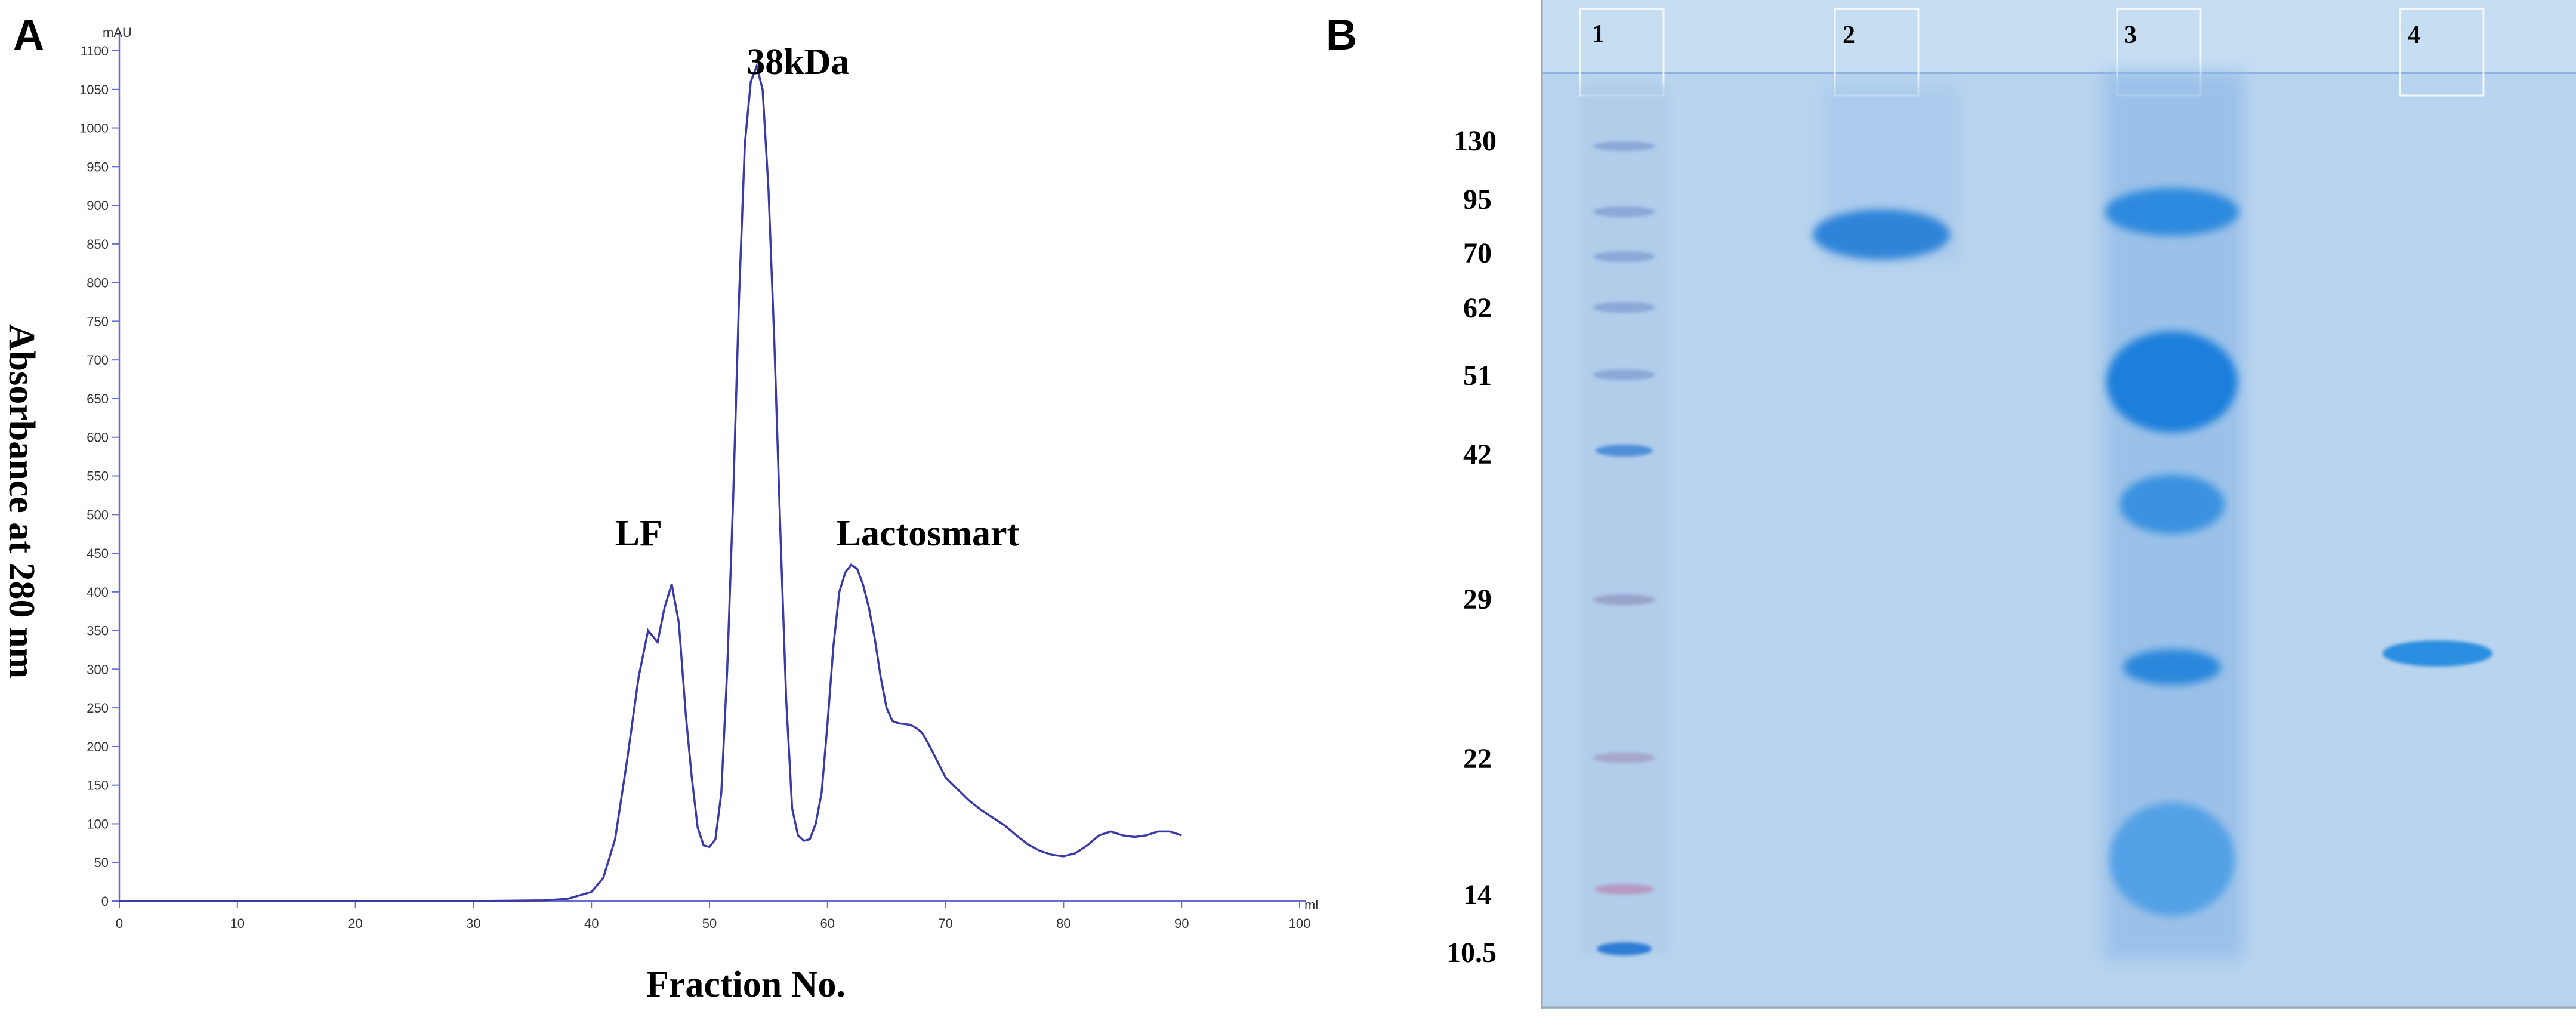  What do you see at coordinates (22, 501) in the screenshot?
I see `y-axis-title: Absorbance at 280 nm` at bounding box center [22, 501].